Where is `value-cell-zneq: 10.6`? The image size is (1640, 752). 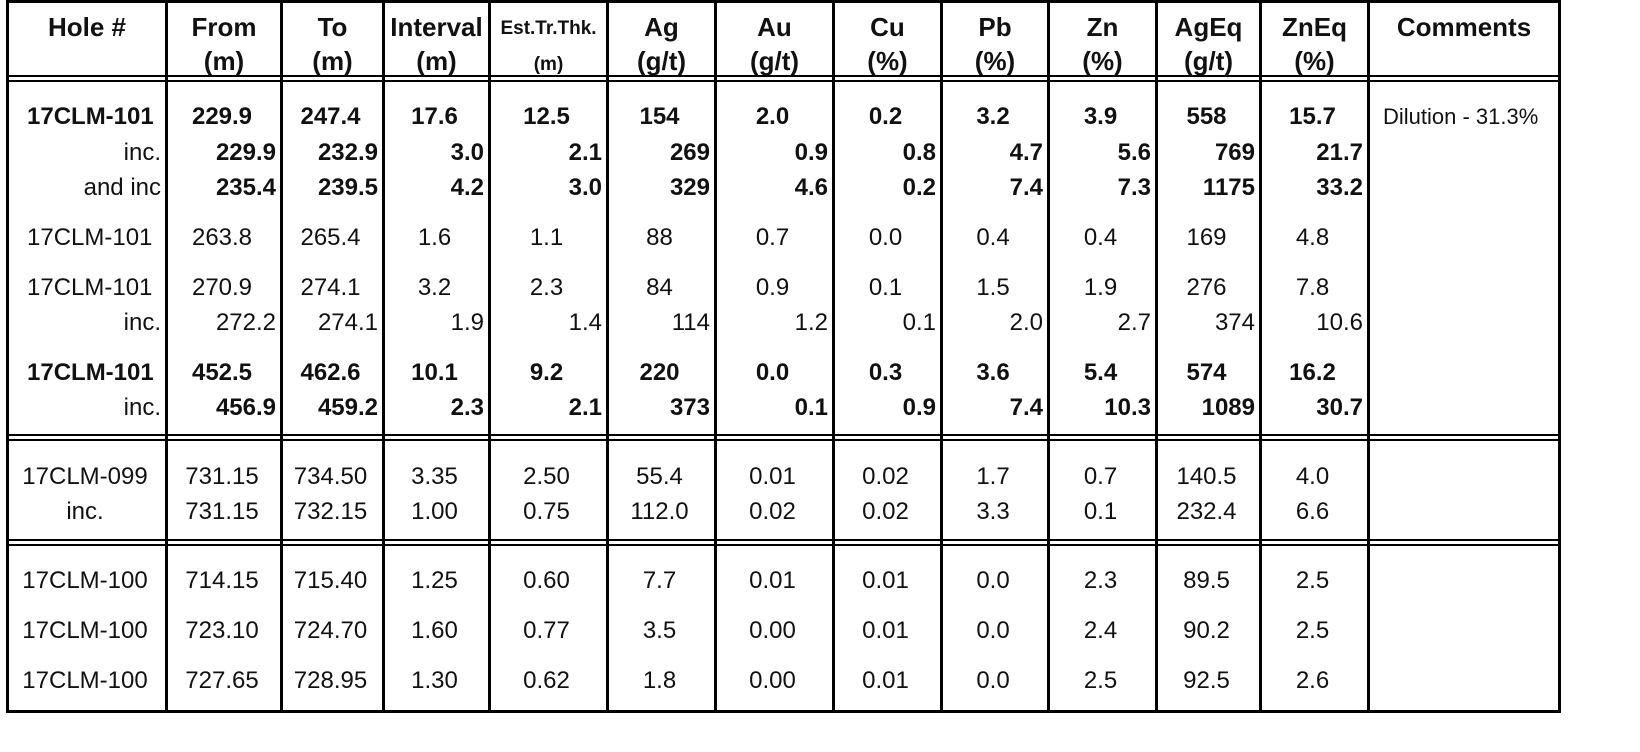
value-cell-zneq: 10.6 is located at coordinates (1339, 322).